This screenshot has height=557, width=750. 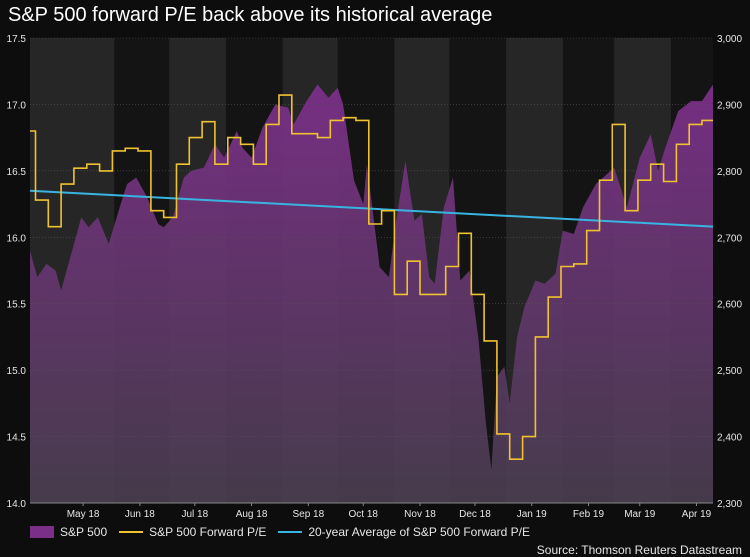 What do you see at coordinates (252, 514) in the screenshot?
I see `x-tick-label-3: Aug 18` at bounding box center [252, 514].